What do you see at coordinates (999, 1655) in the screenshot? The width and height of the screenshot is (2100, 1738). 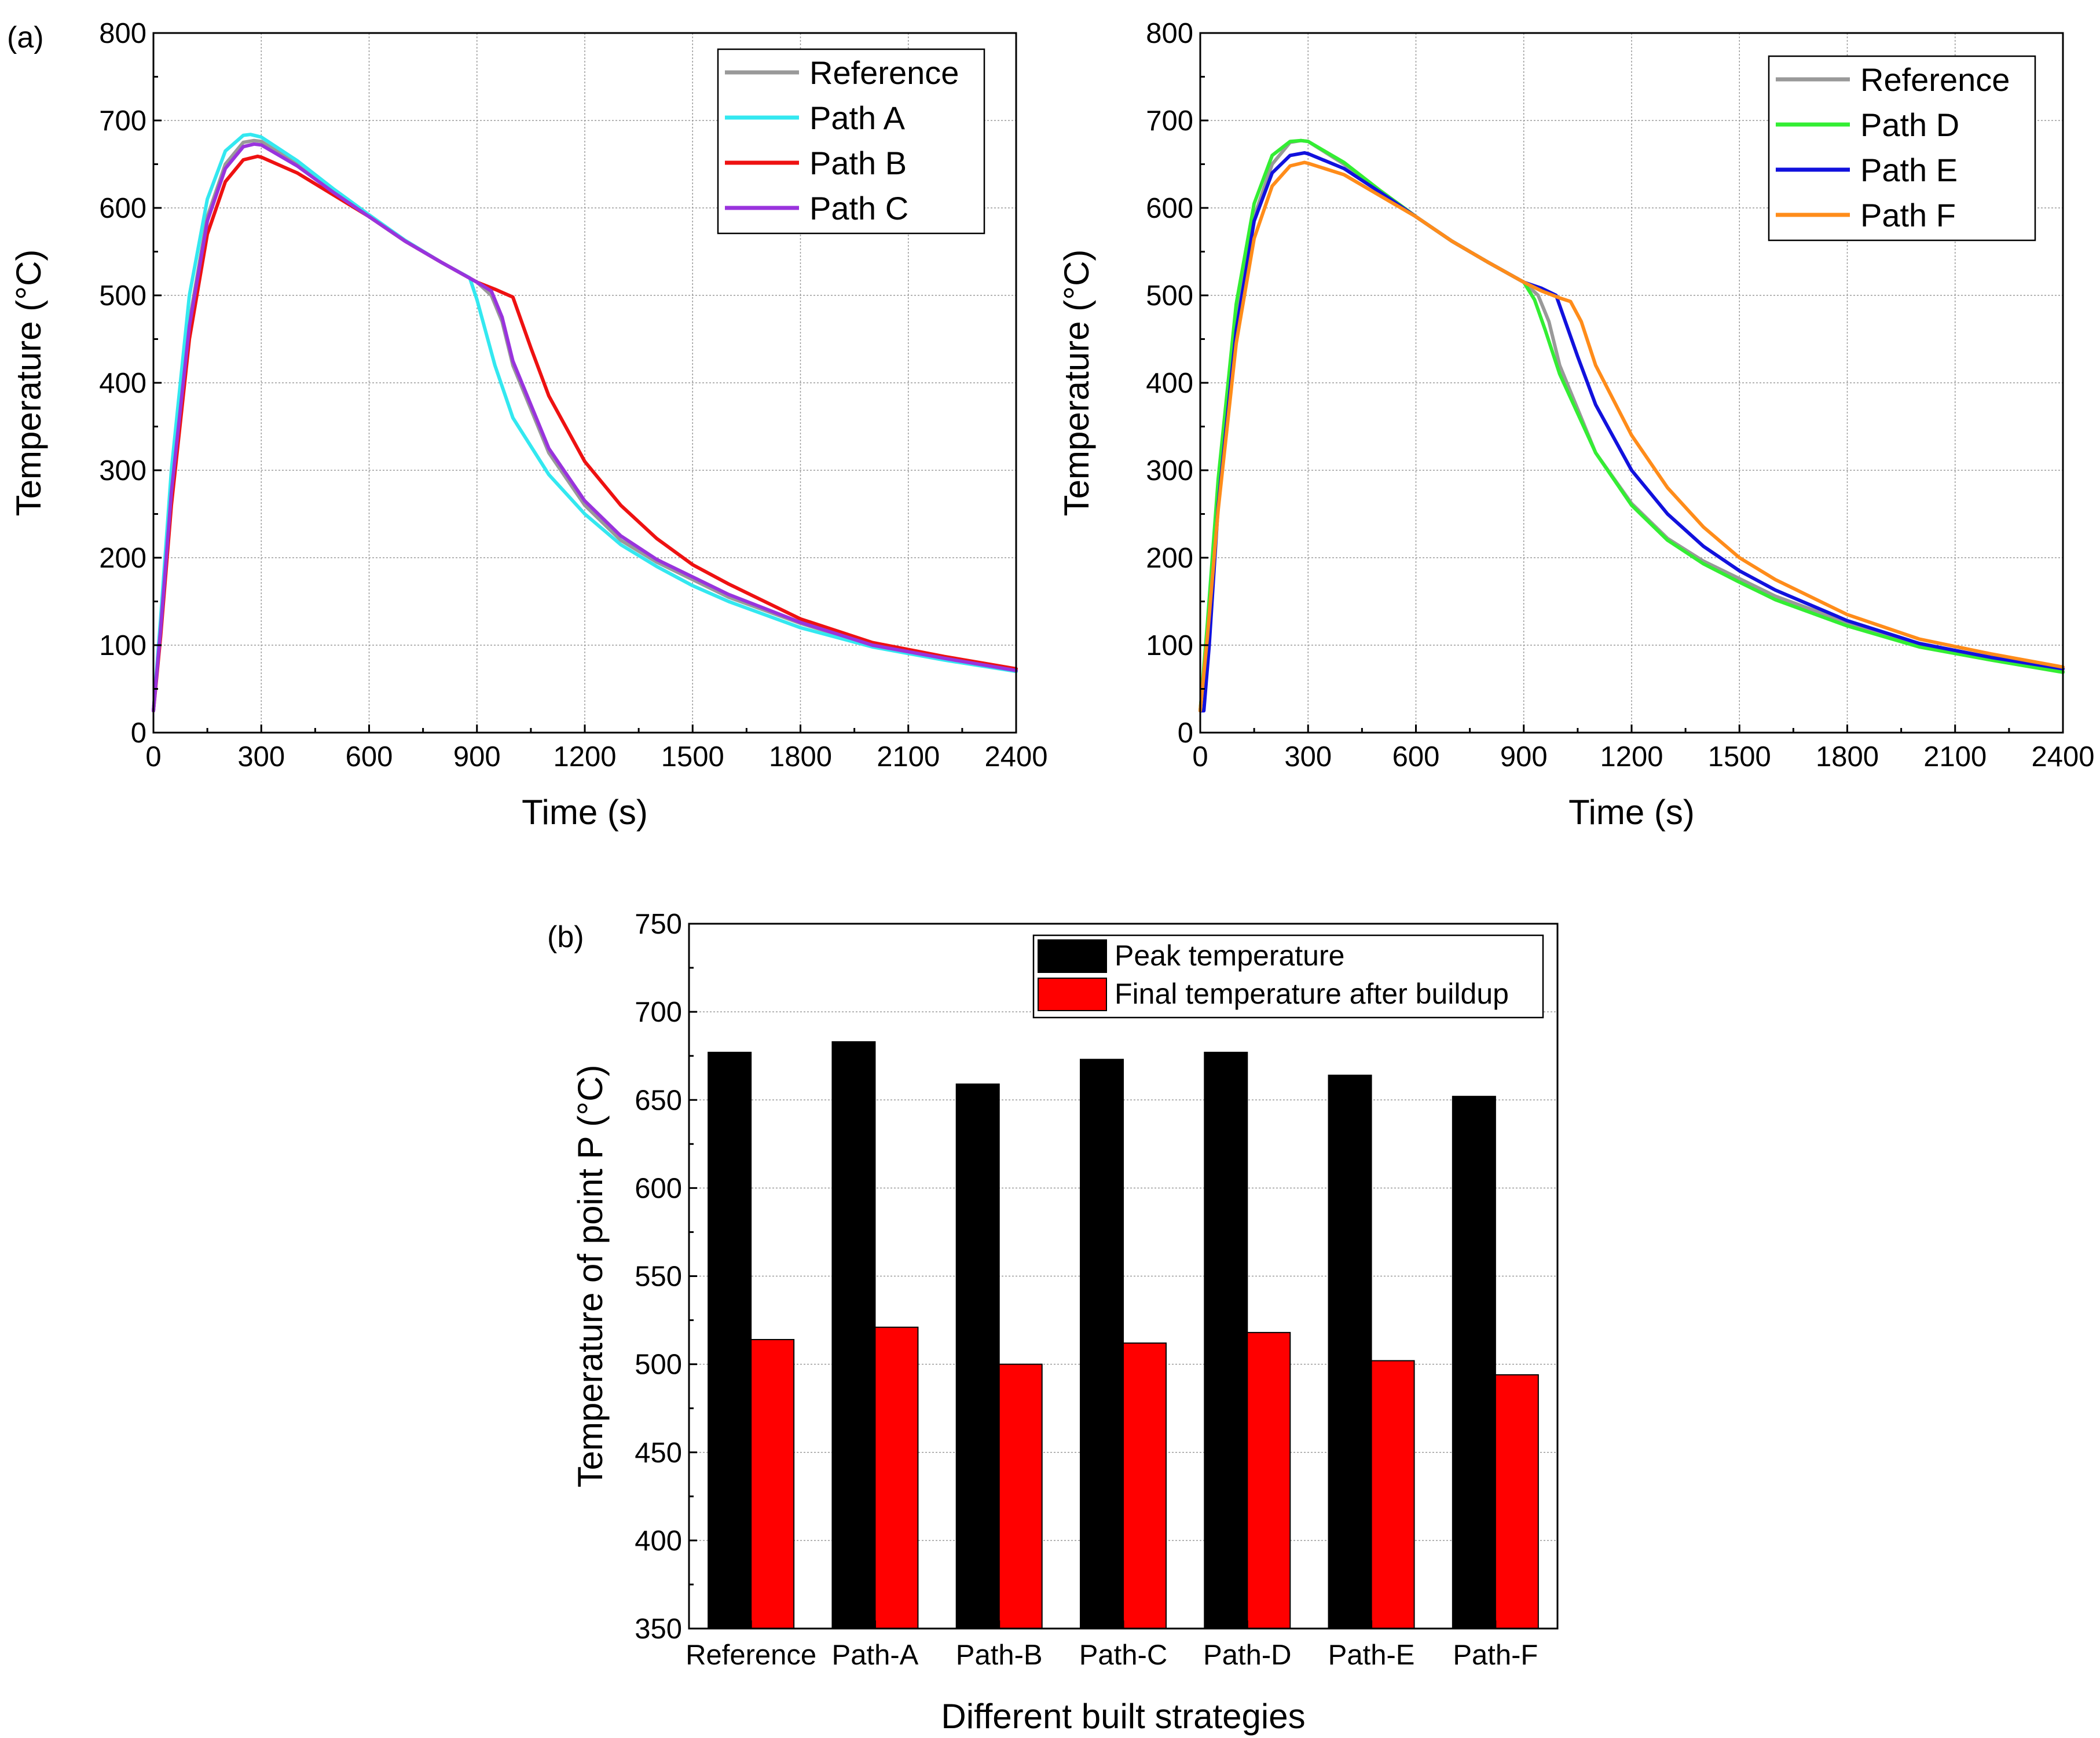 I see `x-tick-label: Path-B` at bounding box center [999, 1655].